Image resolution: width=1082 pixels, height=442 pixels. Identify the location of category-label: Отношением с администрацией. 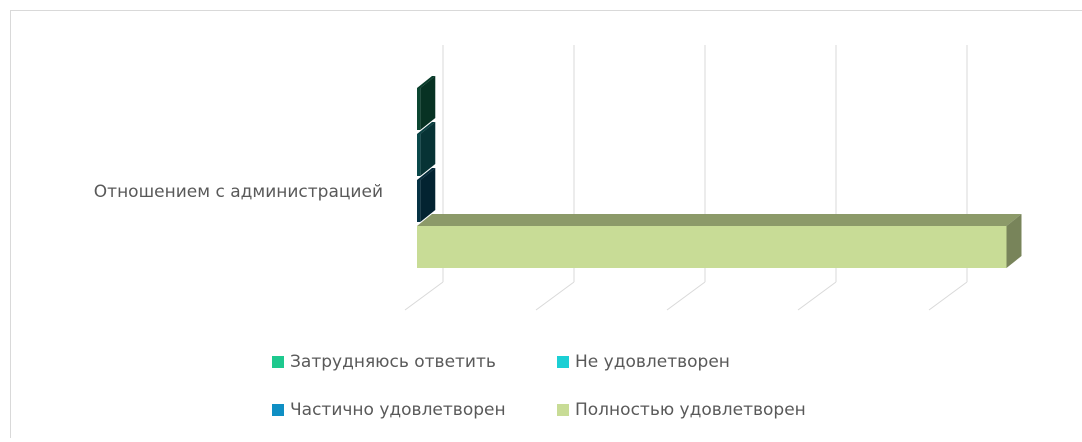
(238, 192).